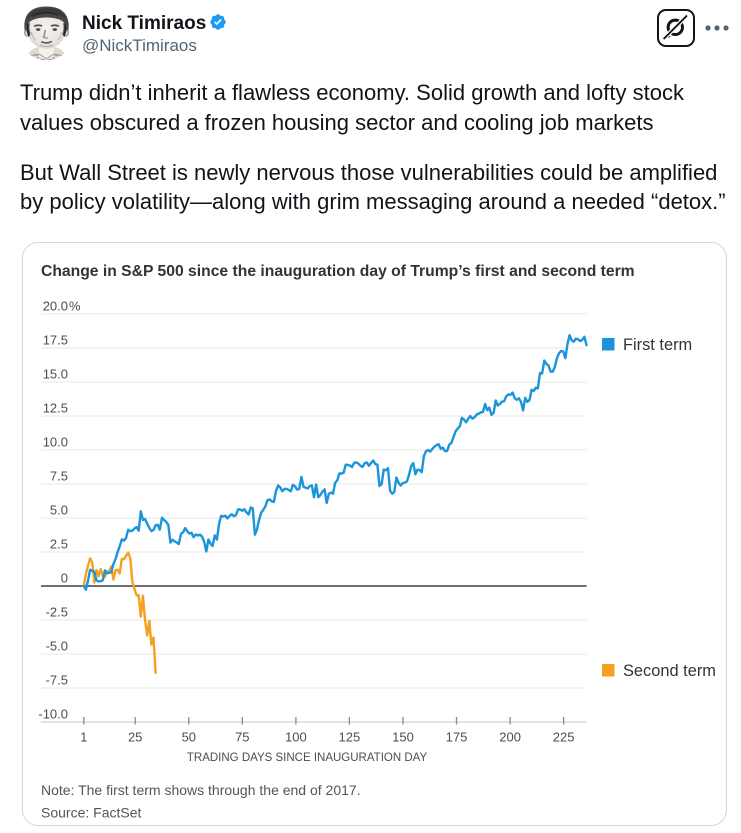 The image size is (741, 833). What do you see at coordinates (57, 612) in the screenshot?
I see `svg-text: -2.5` at bounding box center [57, 612].